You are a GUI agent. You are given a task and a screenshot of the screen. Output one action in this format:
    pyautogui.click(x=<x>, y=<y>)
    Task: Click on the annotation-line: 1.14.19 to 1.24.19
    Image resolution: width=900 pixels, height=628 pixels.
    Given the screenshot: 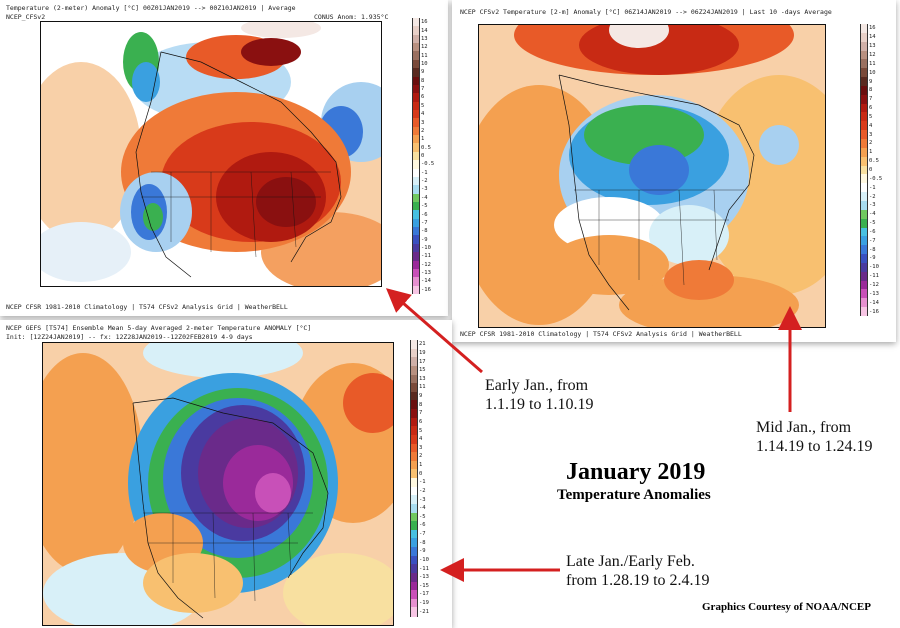 What is the action you would take?
    pyautogui.click(x=814, y=446)
    